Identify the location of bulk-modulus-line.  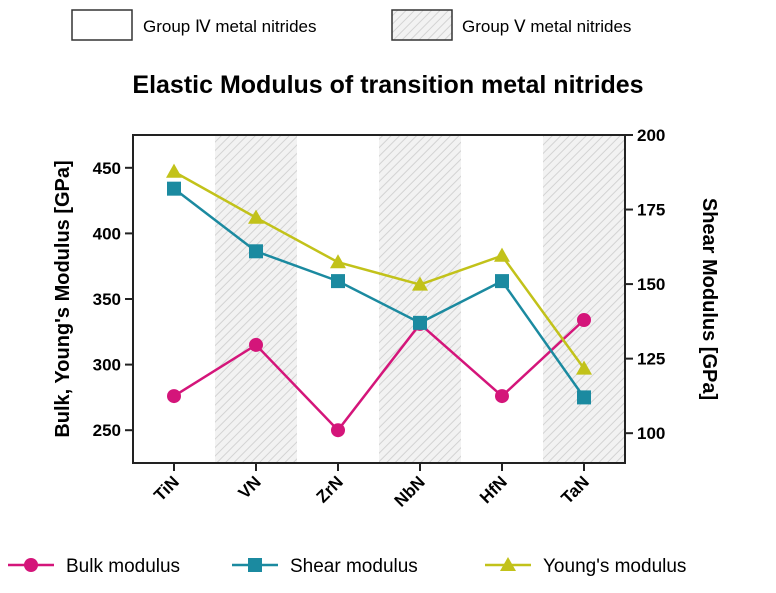
(379, 376).